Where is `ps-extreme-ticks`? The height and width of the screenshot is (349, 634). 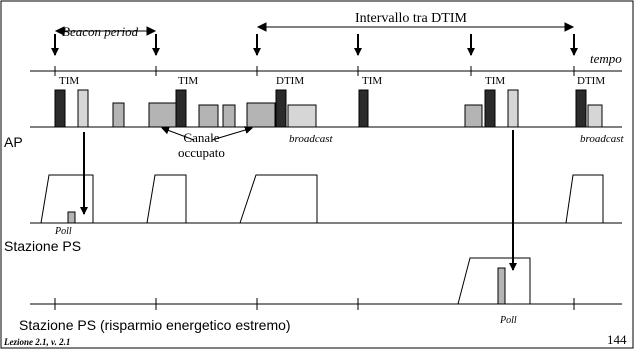 ps-extreme-ticks is located at coordinates (314, 304).